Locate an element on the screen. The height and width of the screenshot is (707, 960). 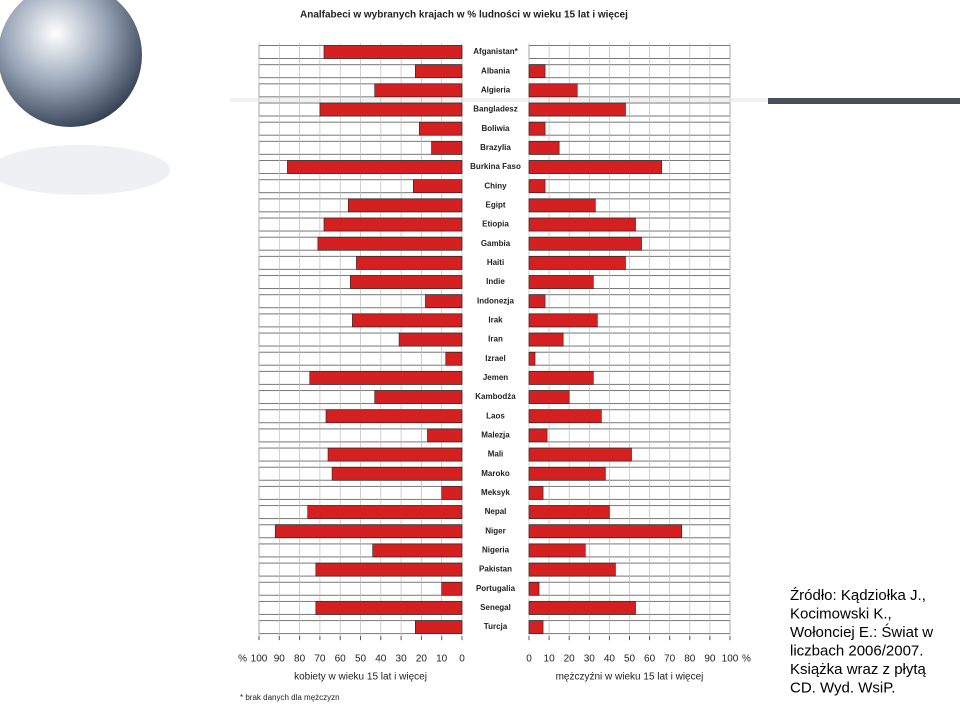
source-line: Źródło: Kądziołka J., is located at coordinates (858, 595).